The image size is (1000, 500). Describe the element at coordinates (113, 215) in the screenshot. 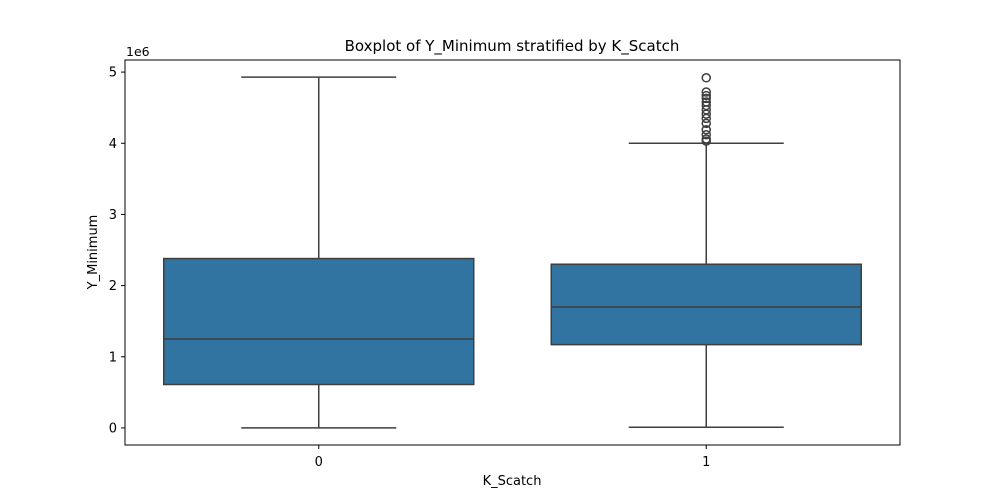

I see `y-tick-label: 3` at that location.